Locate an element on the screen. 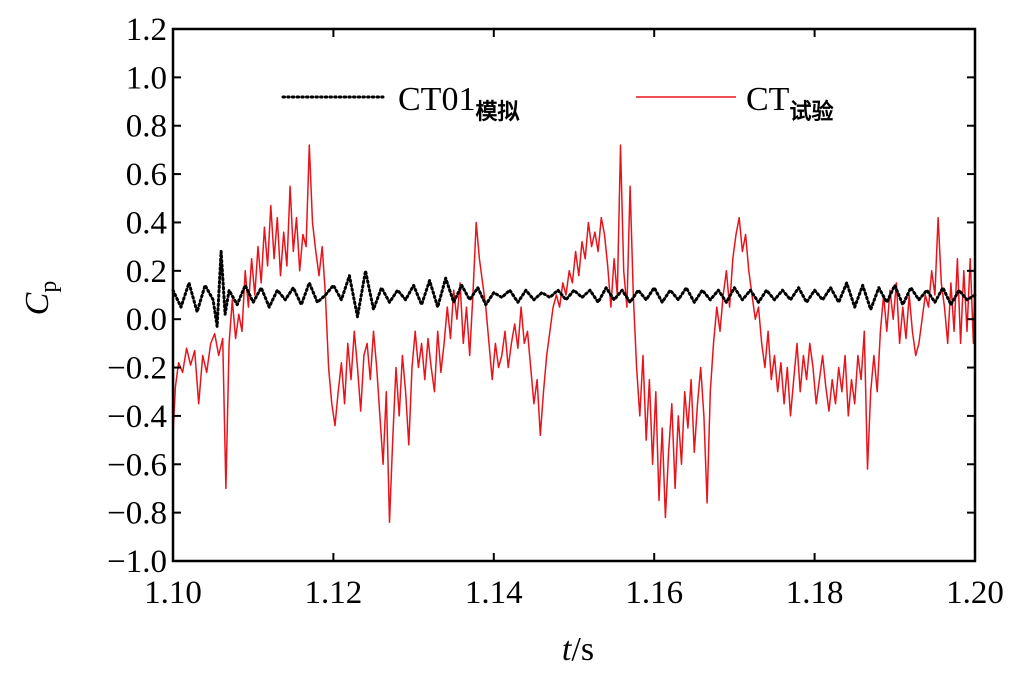 This screenshot has height=678, width=1024. y-tick-label: 0.8 is located at coordinates (146, 127).